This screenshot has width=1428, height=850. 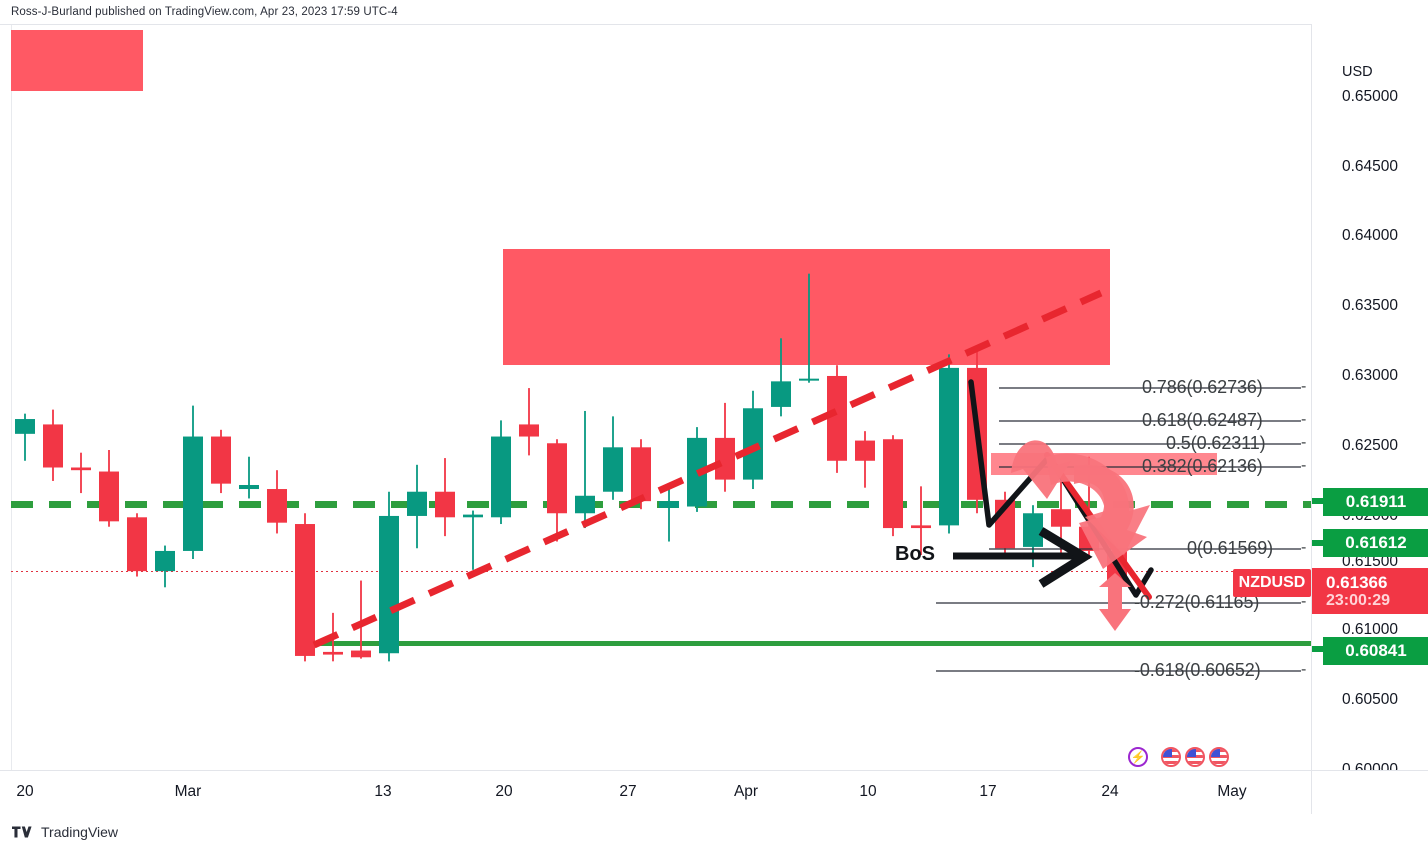 What do you see at coordinates (714, 792) in the screenshot?
I see `time-axis: 20 Mar 13 20 27 Apr 10 17 24 May` at bounding box center [714, 792].